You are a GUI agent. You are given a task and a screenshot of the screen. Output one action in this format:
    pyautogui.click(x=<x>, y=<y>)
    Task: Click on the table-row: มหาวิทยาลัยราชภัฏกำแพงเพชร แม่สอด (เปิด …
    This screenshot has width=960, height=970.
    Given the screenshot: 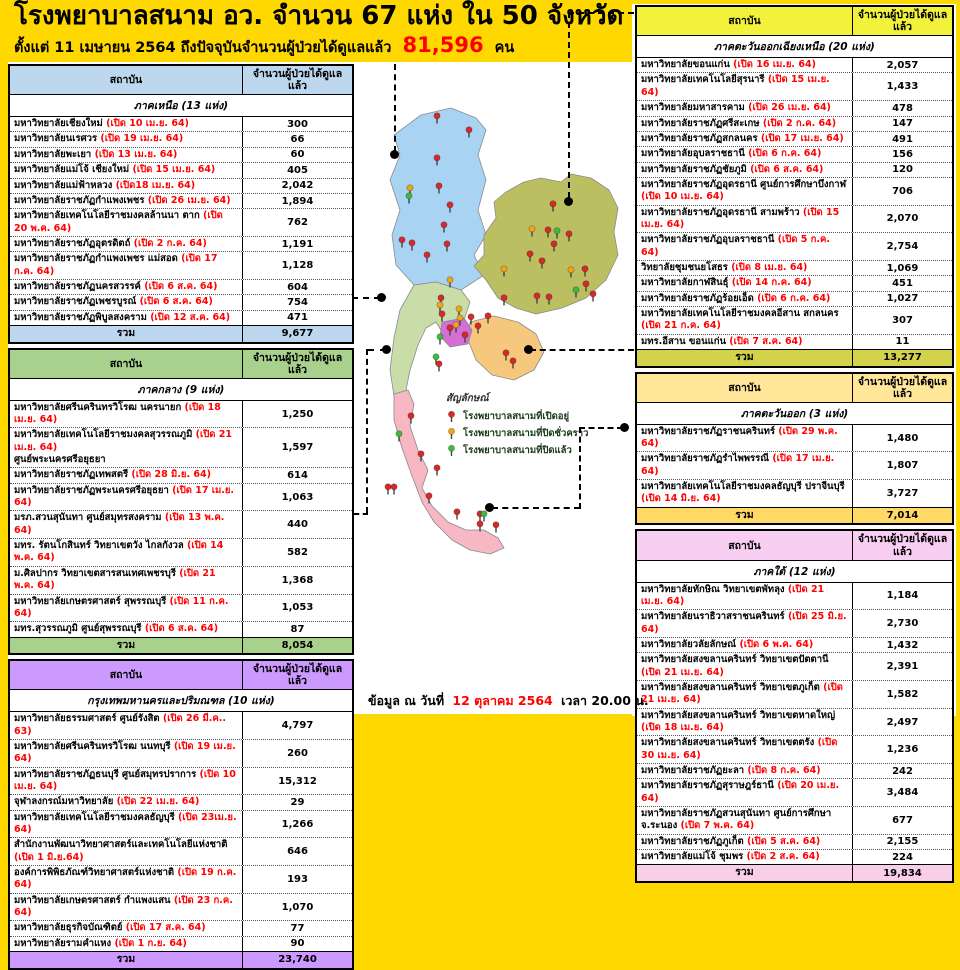 What is the action you would take?
    pyautogui.click(x=181, y=265)
    